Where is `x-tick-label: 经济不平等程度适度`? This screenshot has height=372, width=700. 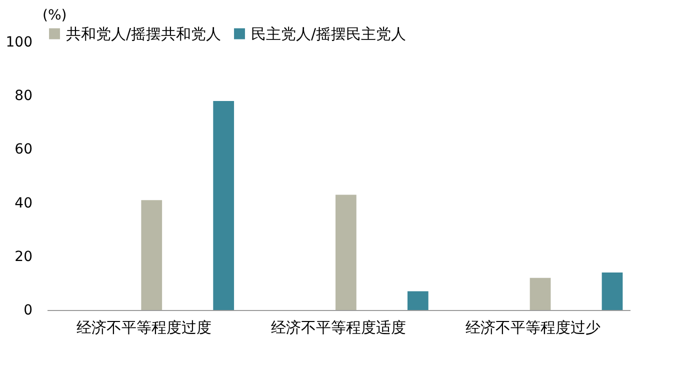
x-tick-label: 经济不平等程度适度 is located at coordinates (338, 327).